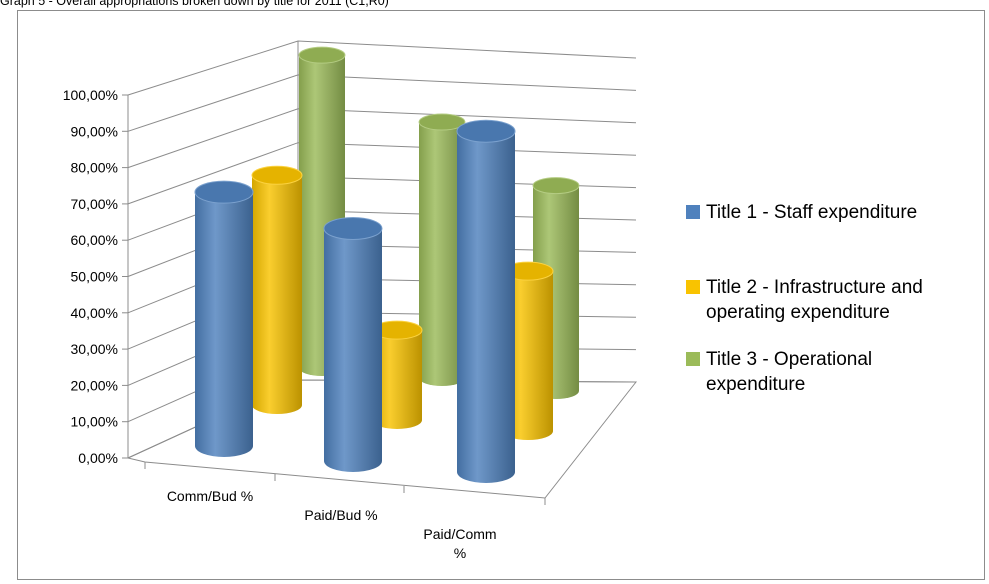  Describe the element at coordinates (94, 204) in the screenshot. I see `y-tick-label: 70,00%` at that location.